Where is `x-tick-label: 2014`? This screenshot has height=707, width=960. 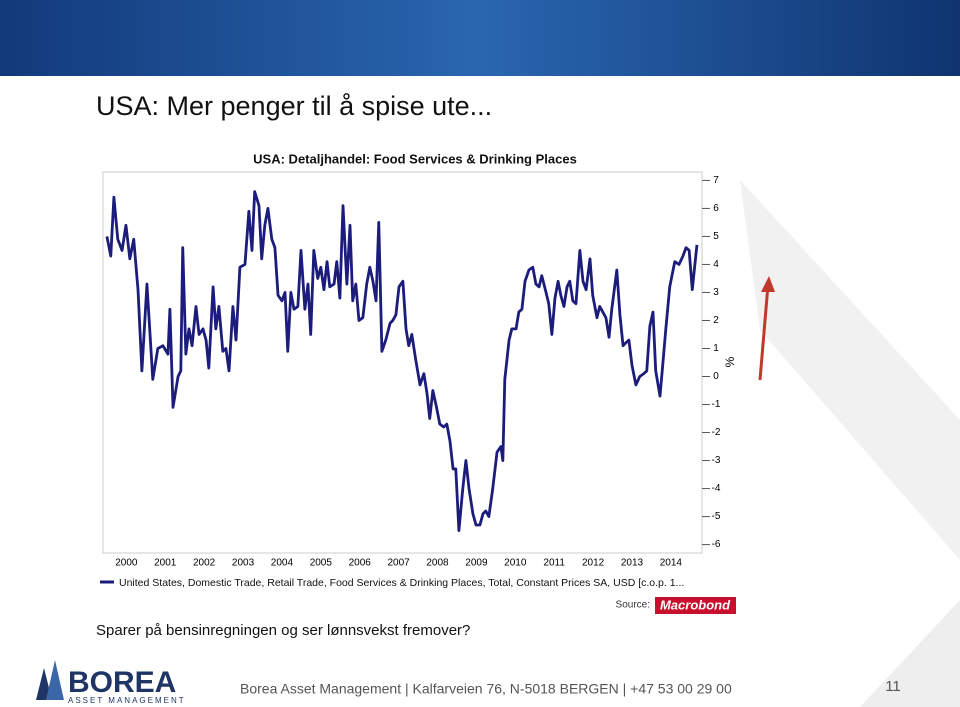 x-tick-label: 2014 is located at coordinates (671, 563).